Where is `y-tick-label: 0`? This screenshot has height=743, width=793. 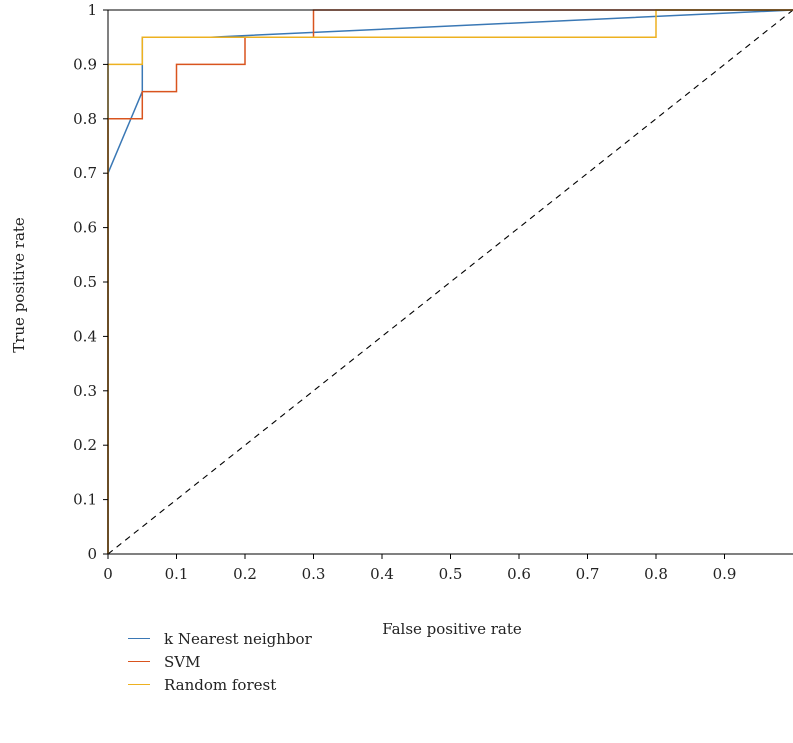 y-tick-label: 0 is located at coordinates (92, 554).